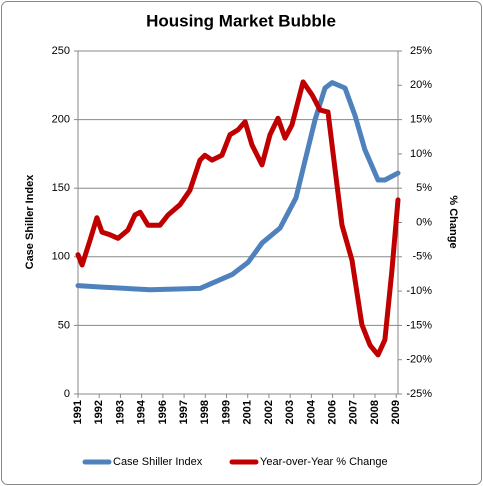  Describe the element at coordinates (396, 412) in the screenshot. I see `x-tick-label: 2009` at that location.